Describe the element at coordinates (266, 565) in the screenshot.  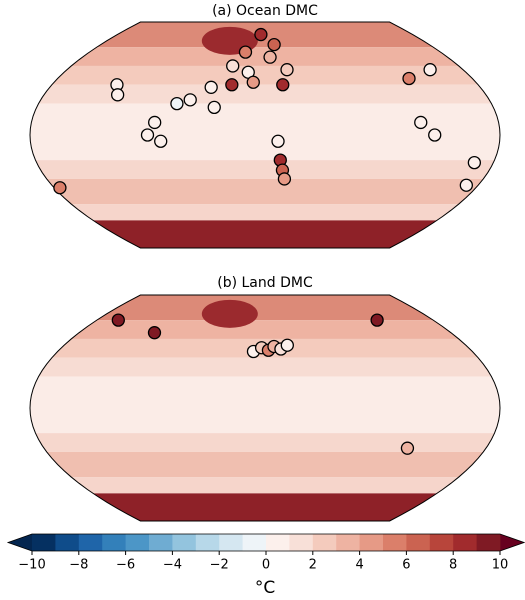
I see `colorbar-tick-label: 0` at that location.